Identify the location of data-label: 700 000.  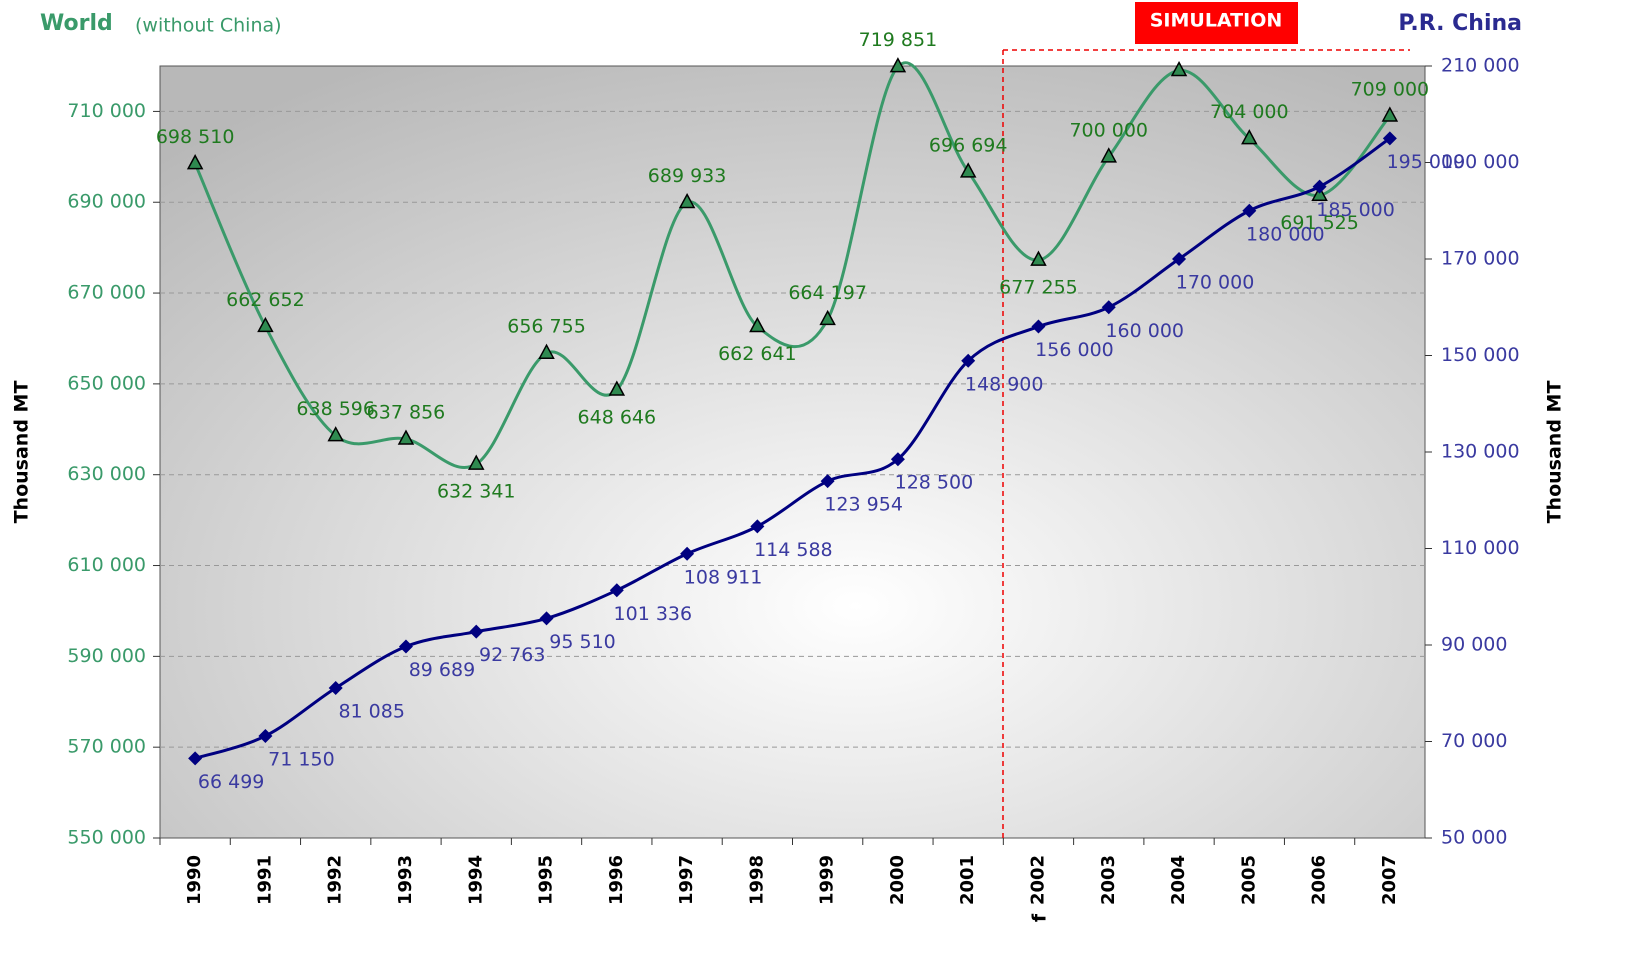
(1108, 130).